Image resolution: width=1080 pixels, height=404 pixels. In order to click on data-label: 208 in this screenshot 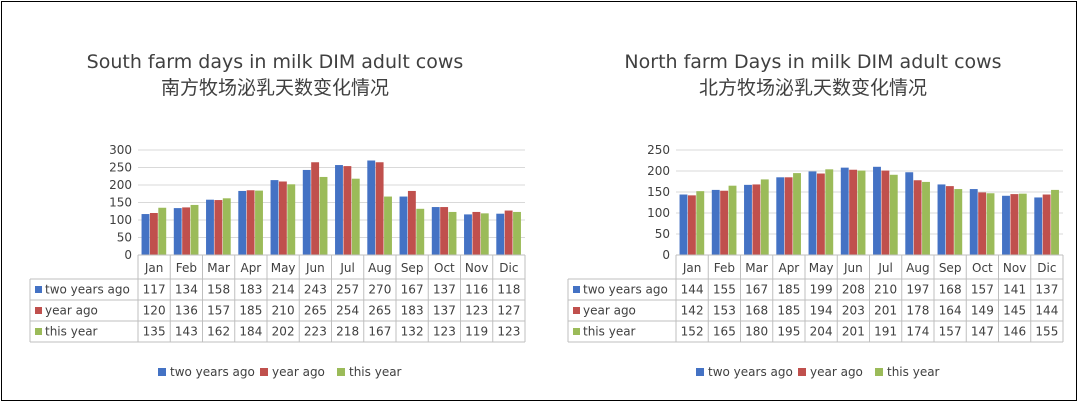, I will do `click(853, 290)`.